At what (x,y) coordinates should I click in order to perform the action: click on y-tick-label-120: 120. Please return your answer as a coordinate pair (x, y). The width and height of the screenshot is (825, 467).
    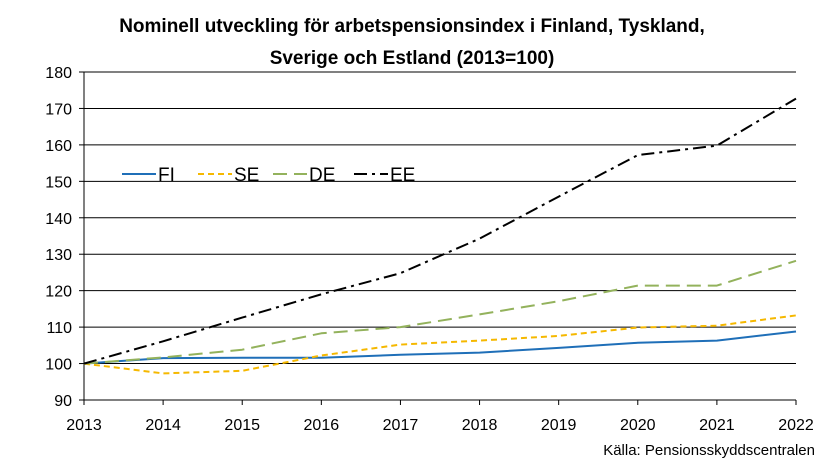
    Looking at the image, I should click on (58, 292).